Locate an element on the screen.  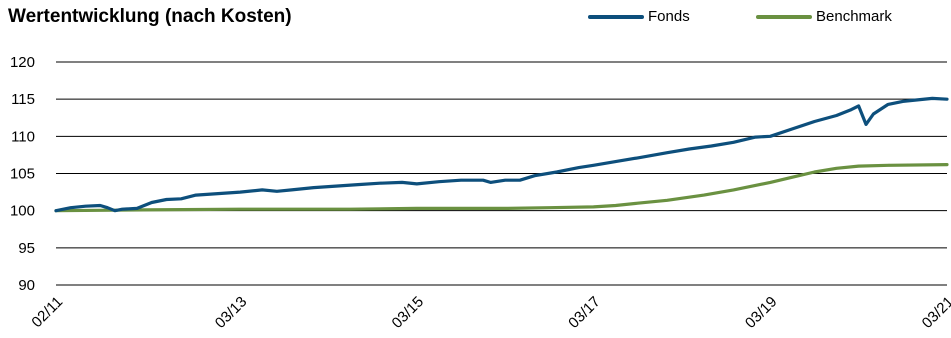
x-tick-label-3: 03/17 is located at coordinates (584, 312).